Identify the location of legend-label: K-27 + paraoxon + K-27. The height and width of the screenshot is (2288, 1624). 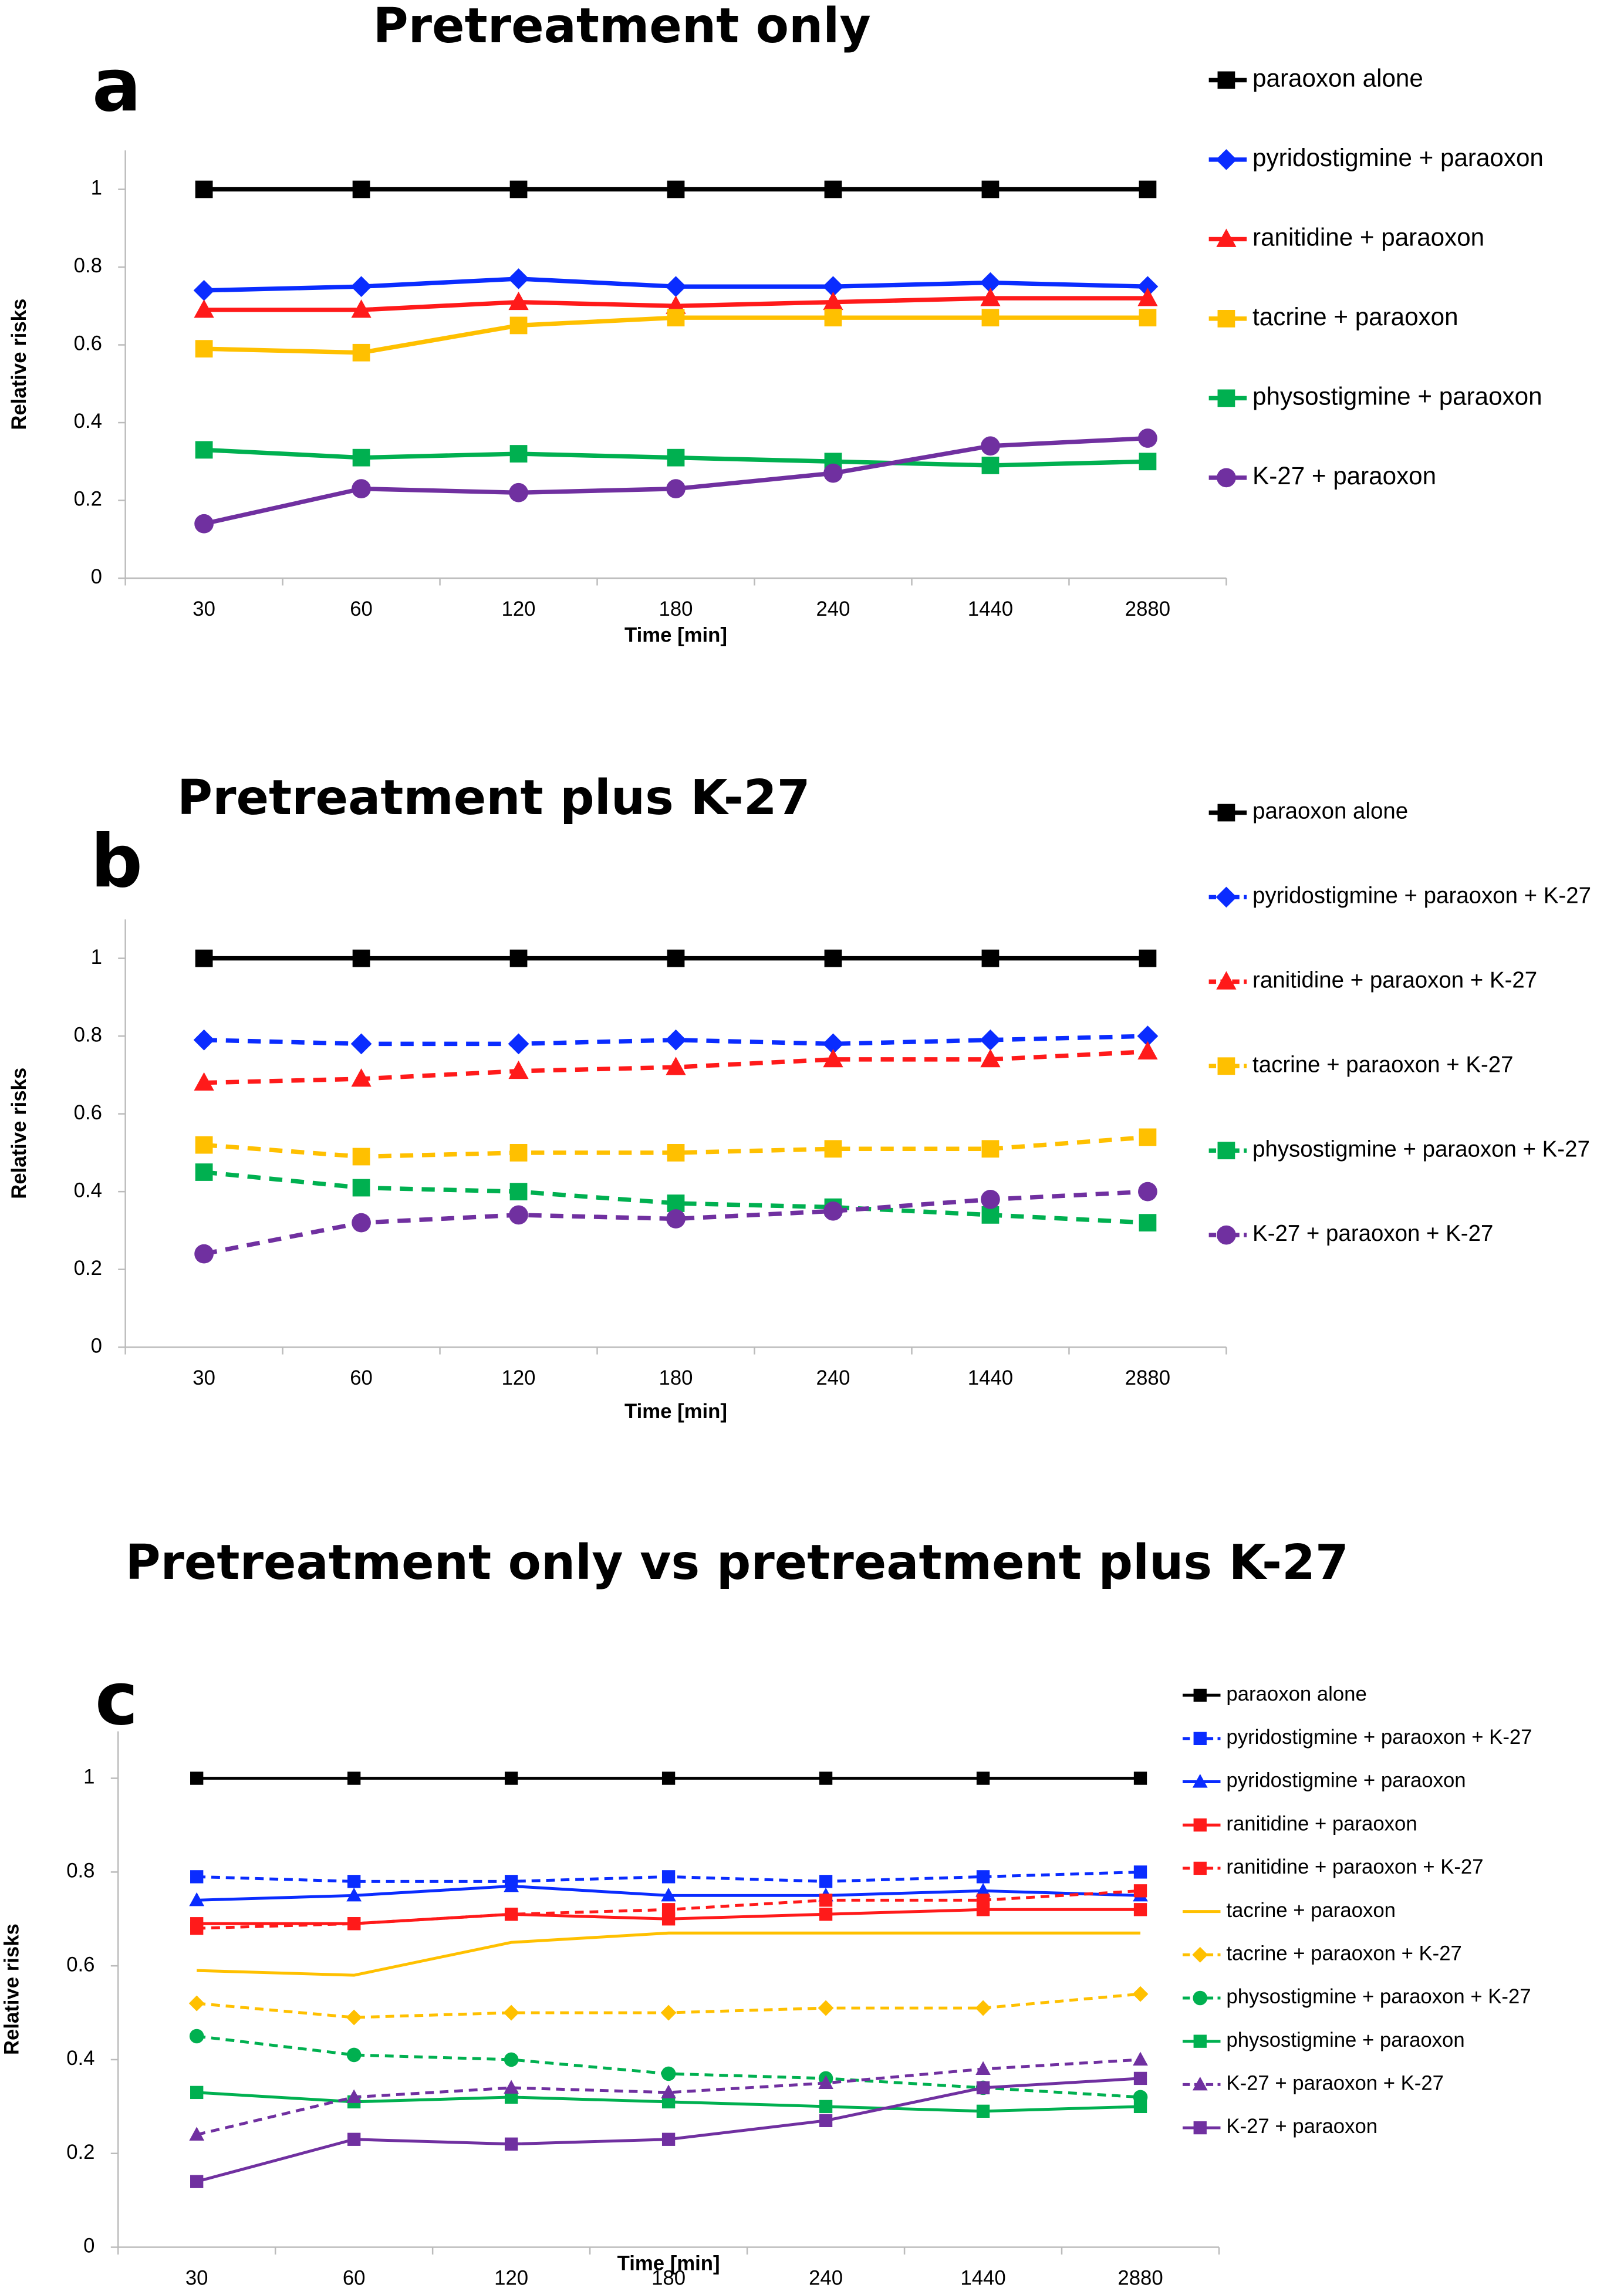
(1335, 2084).